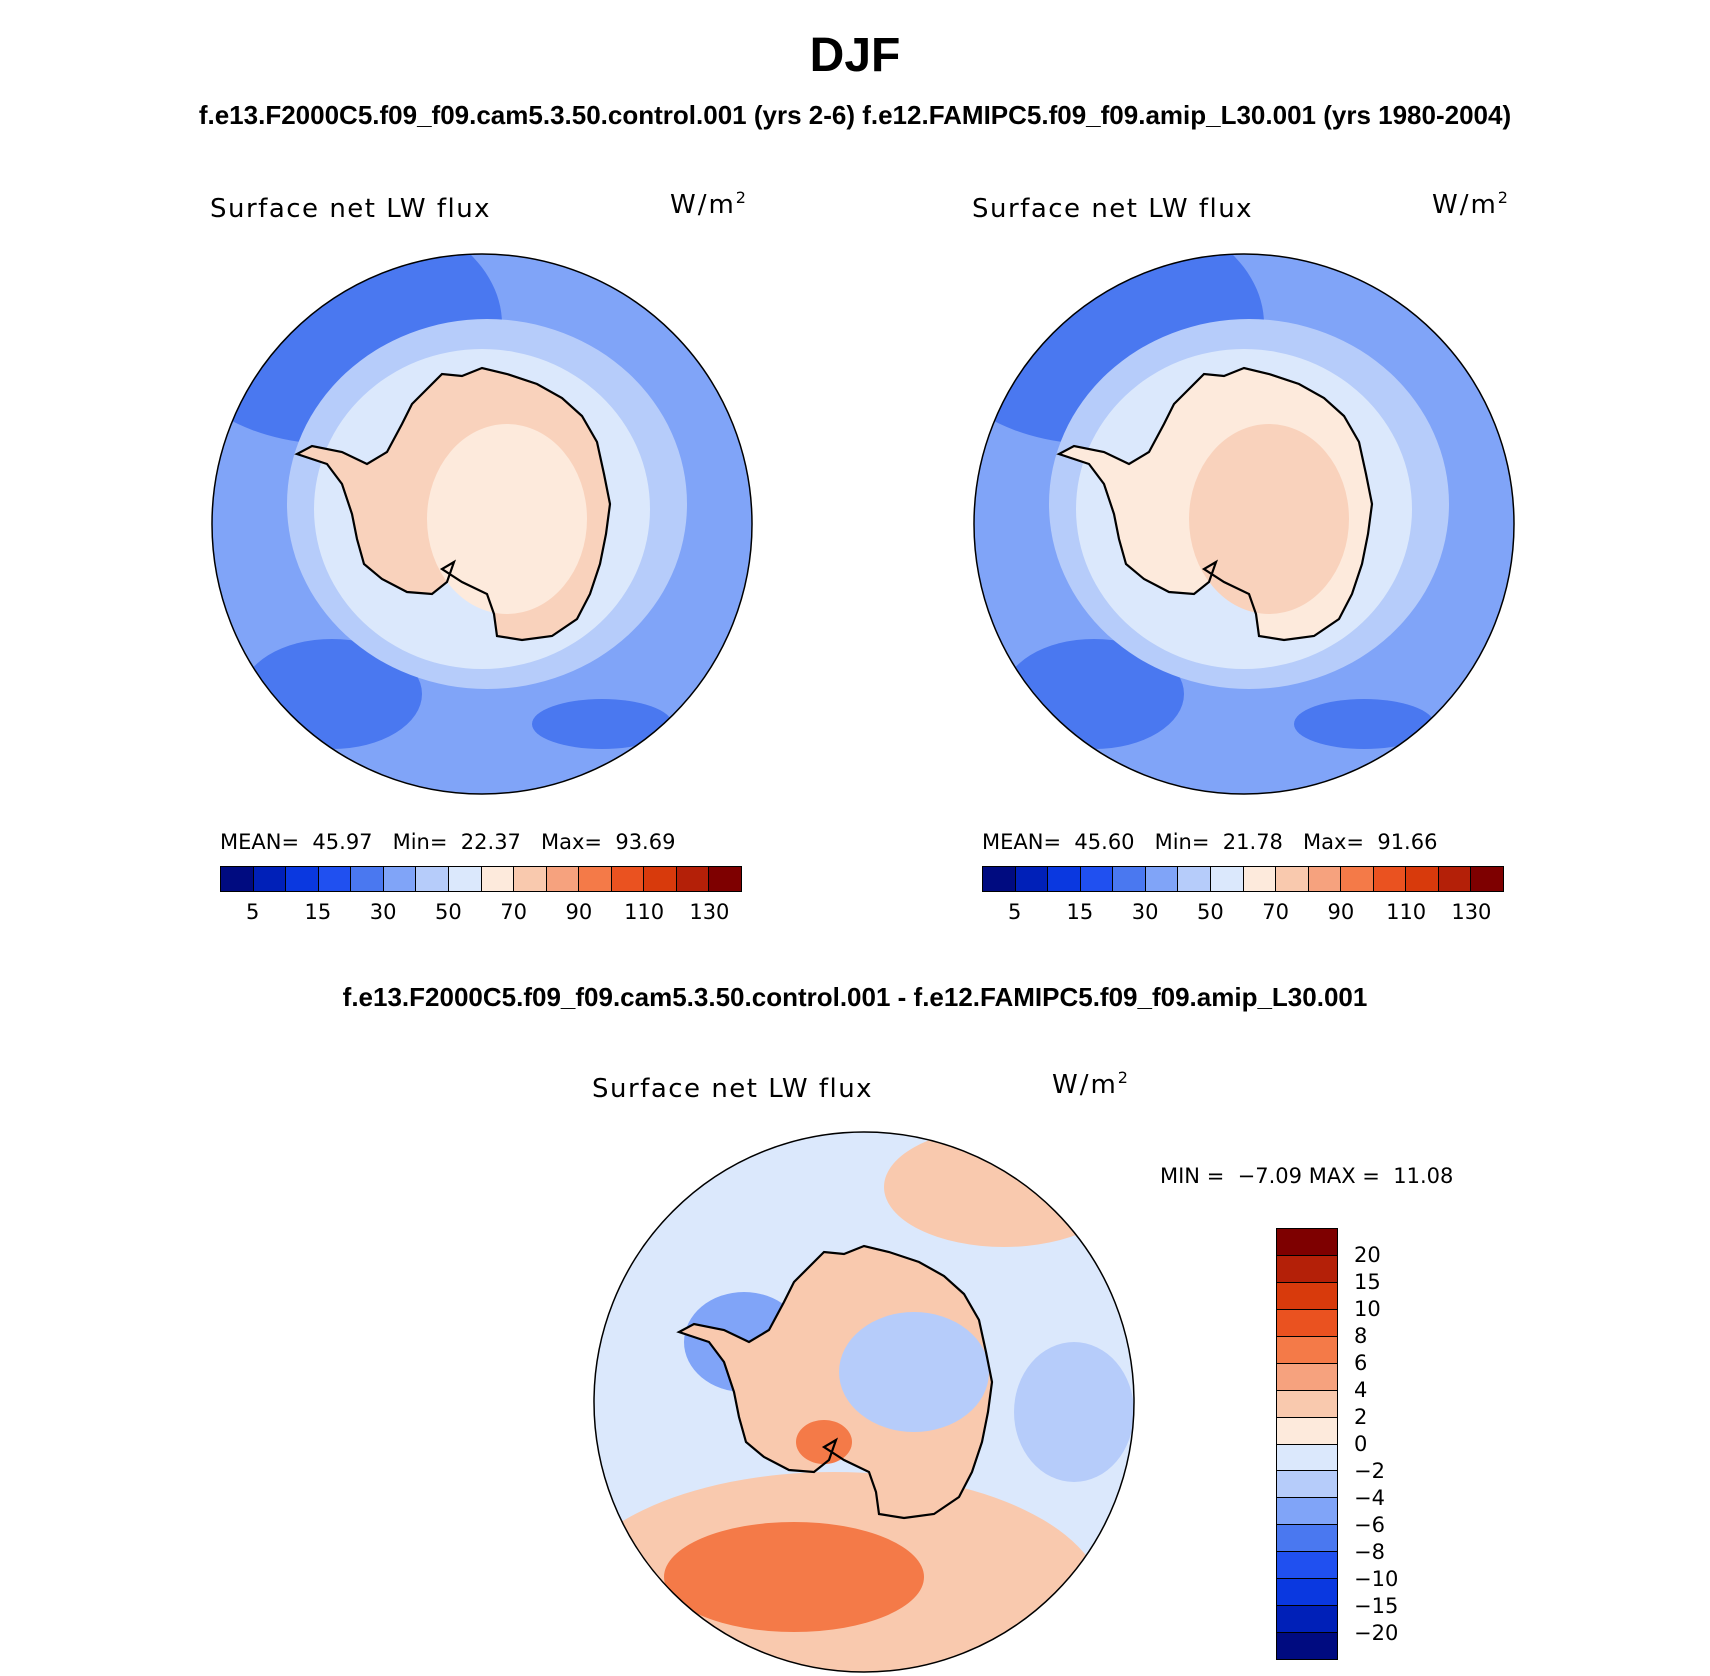 This screenshot has height=1676, width=1710. What do you see at coordinates (708, 204) in the screenshot?
I see `panel1-units: W/m2` at bounding box center [708, 204].